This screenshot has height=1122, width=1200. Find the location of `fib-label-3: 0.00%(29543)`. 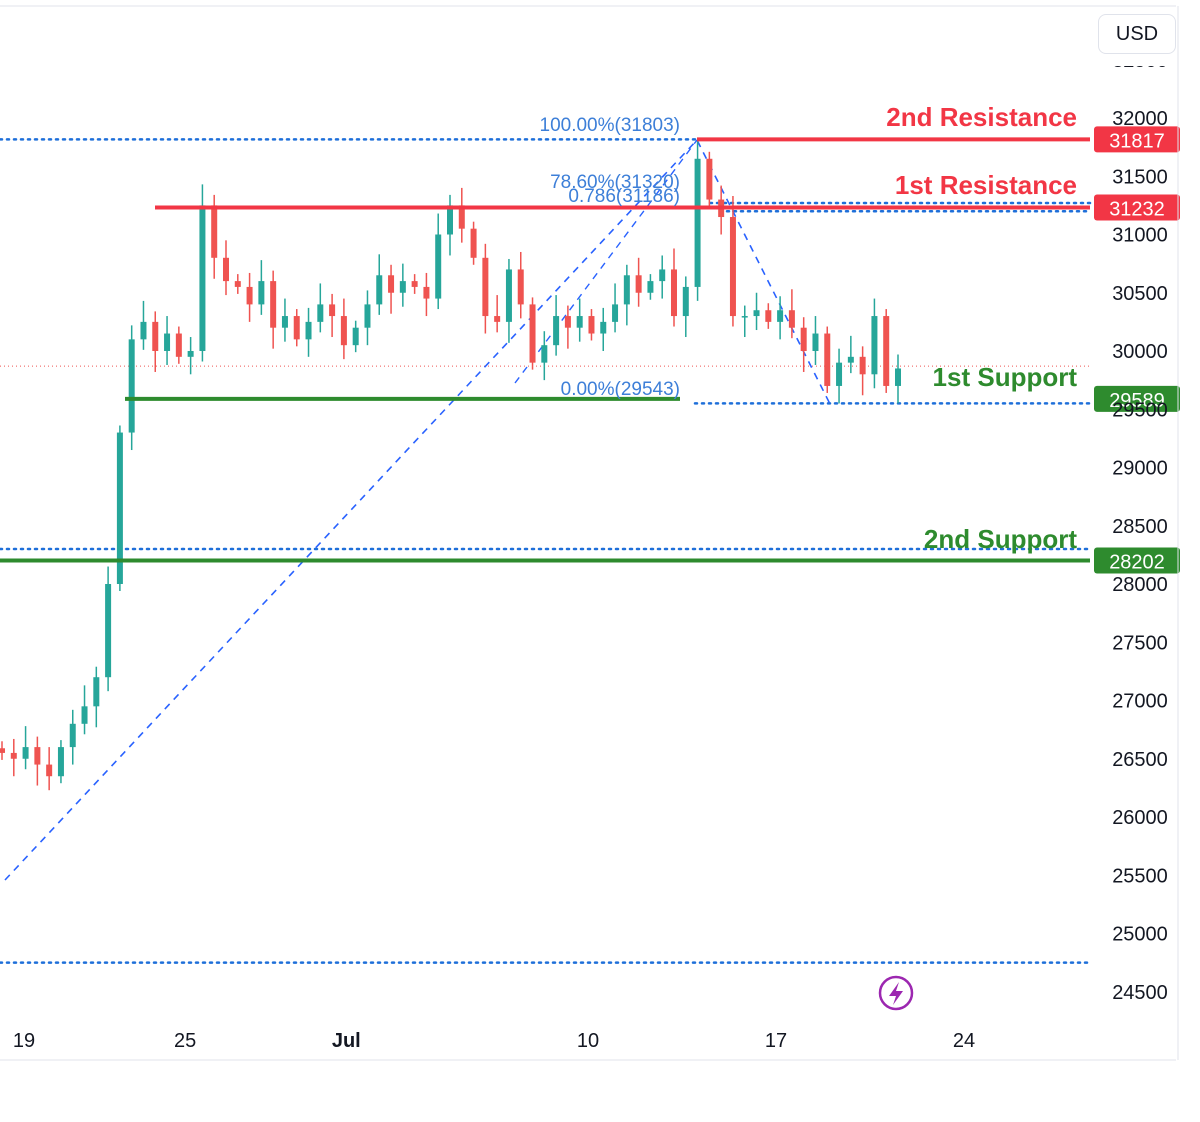

fib-label-3: 0.00%(29543) is located at coordinates (620, 389).